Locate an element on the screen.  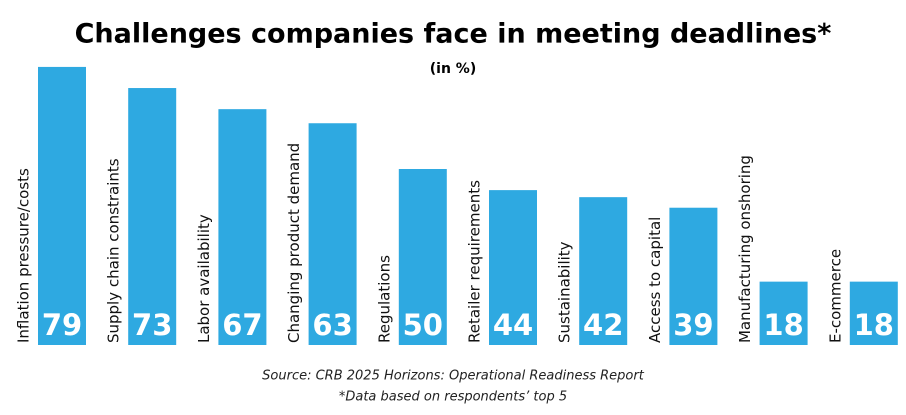
category-label: Labor availability is located at coordinates (204, 278).